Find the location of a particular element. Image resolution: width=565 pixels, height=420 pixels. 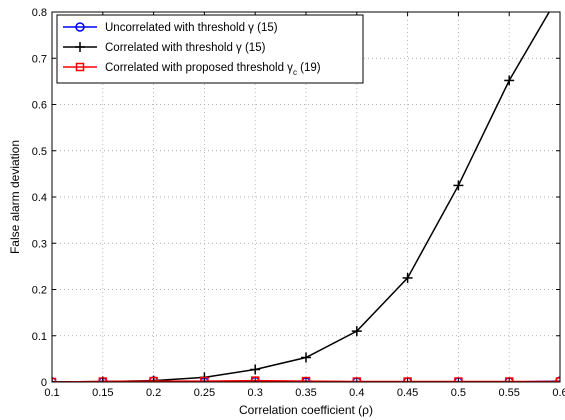

legend-label-1: Uncorrelated with threshold γ (15) is located at coordinates (191, 28).